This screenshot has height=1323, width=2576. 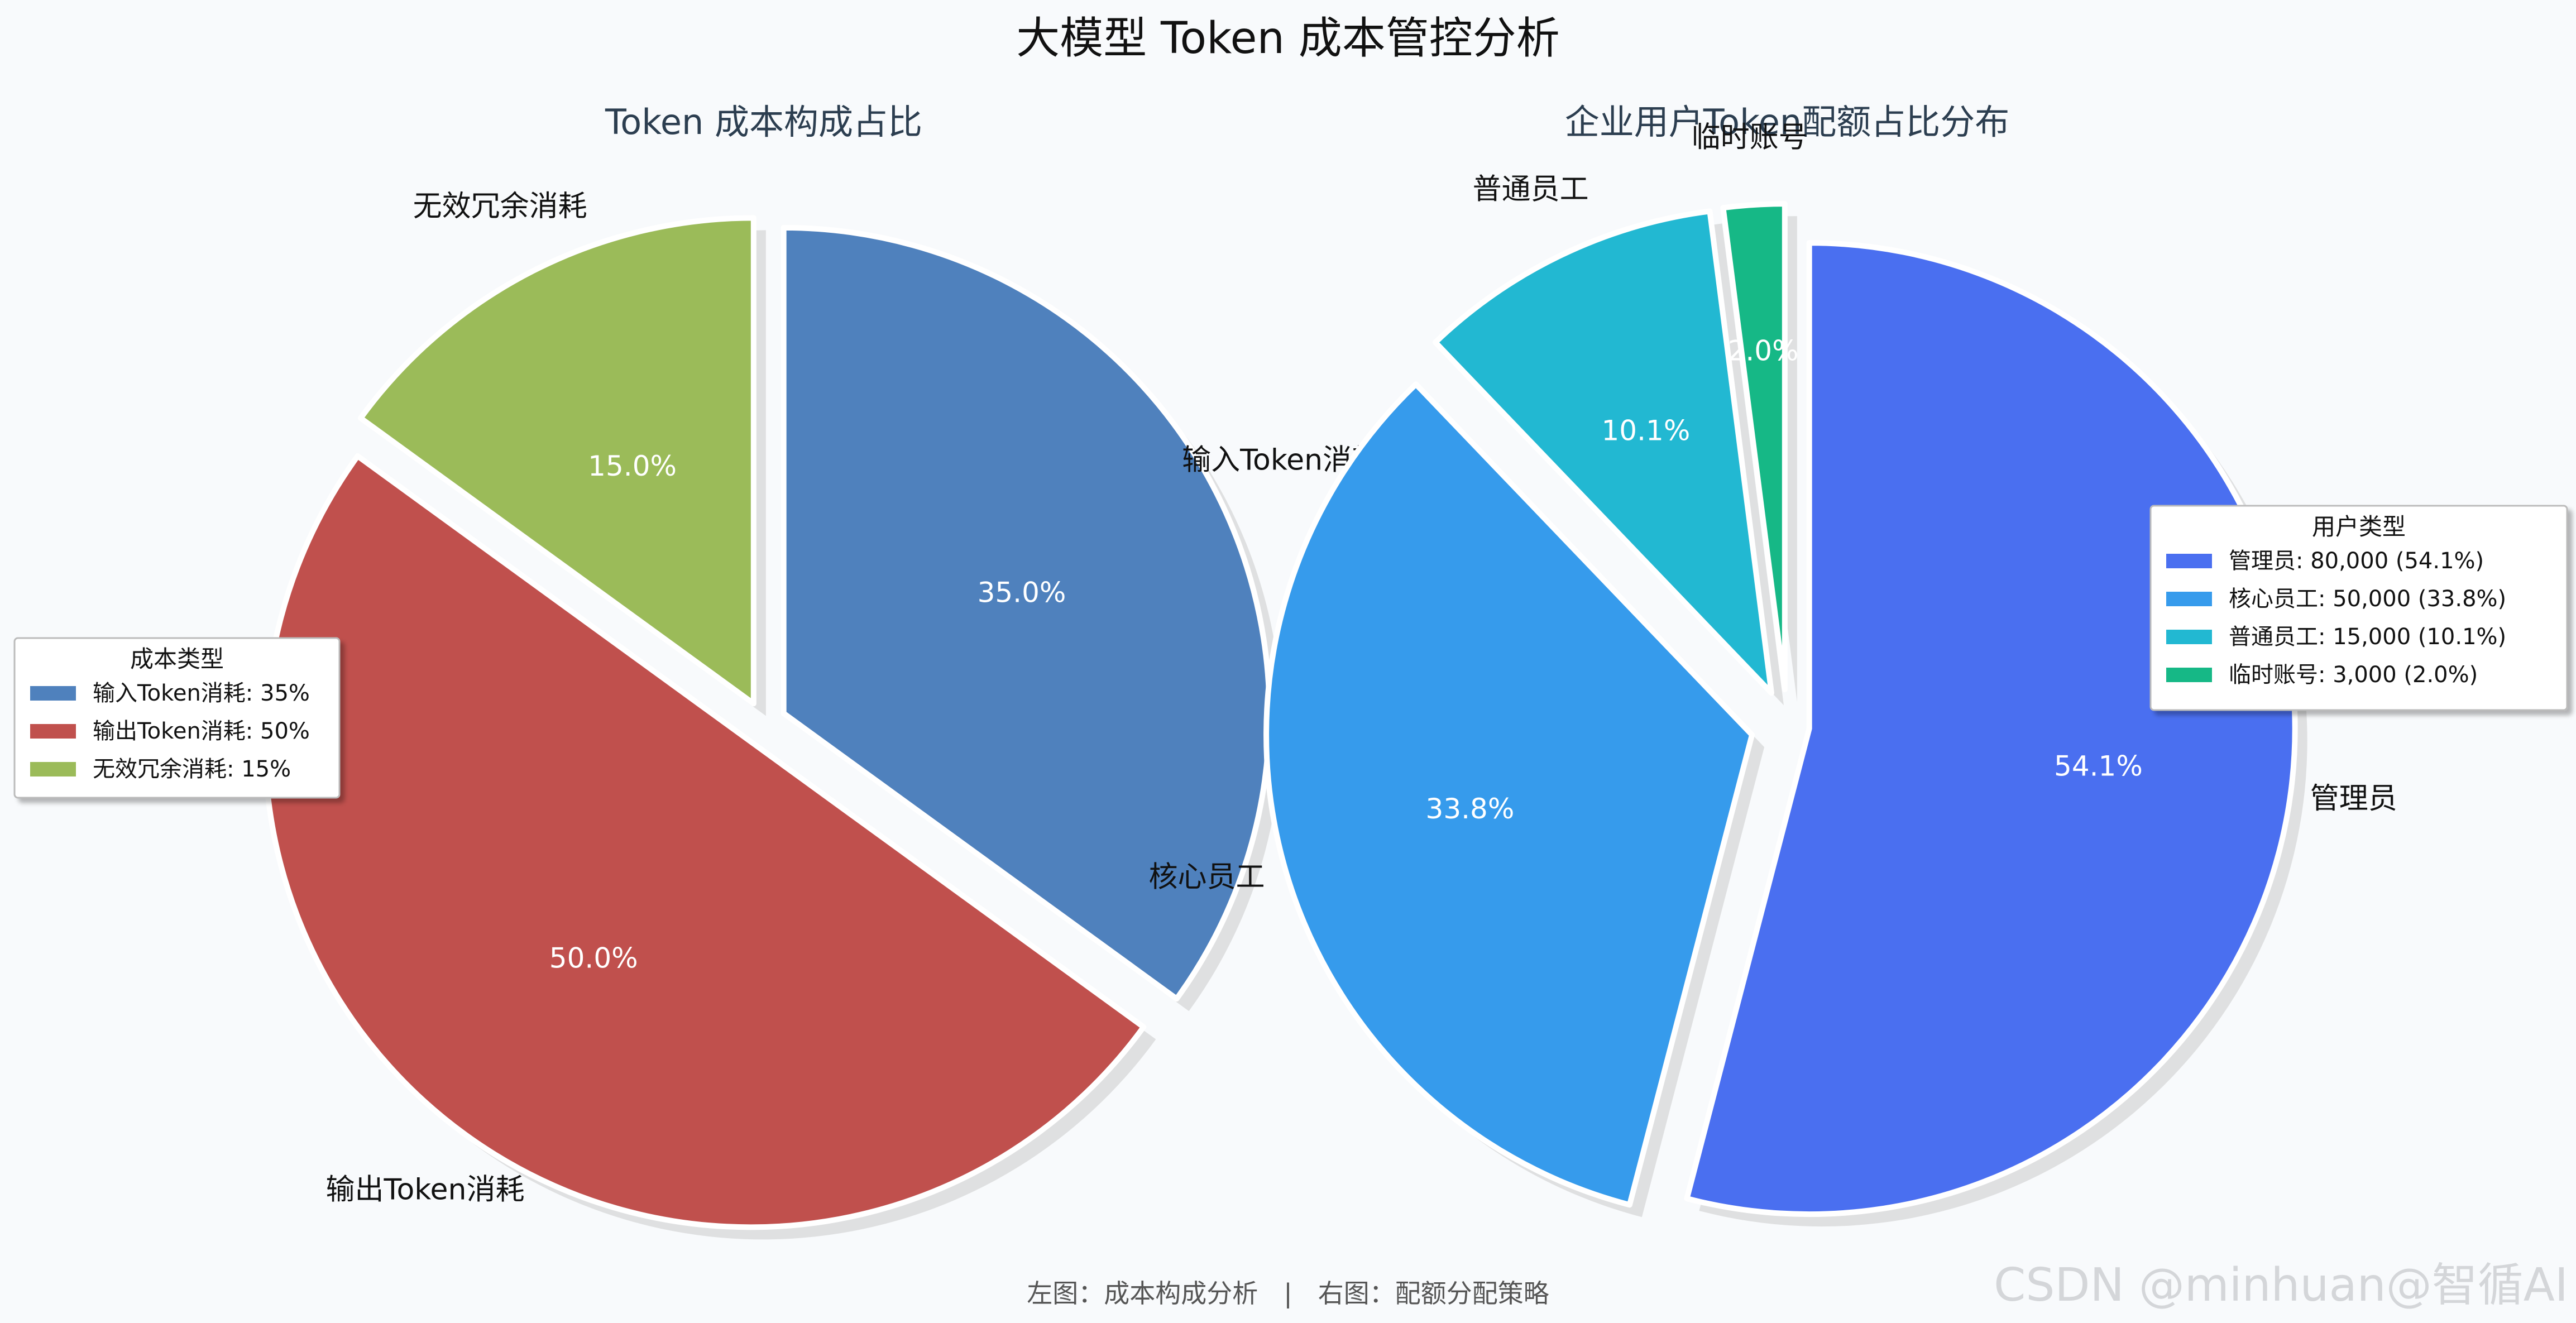 I want to click on slice-label: 核心员工, so click(x=1206, y=877).